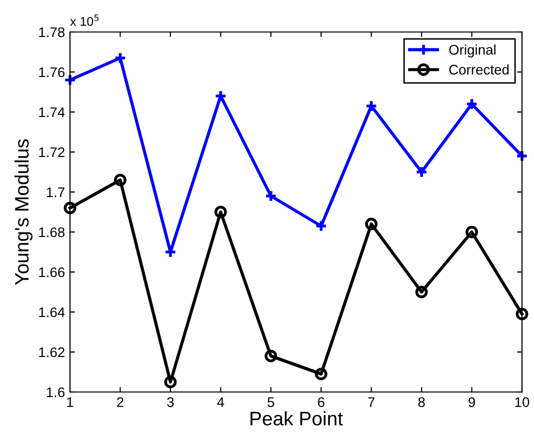 The image size is (534, 437). What do you see at coordinates (51, 352) in the screenshot?
I see `y-tick-label: 1.62` at bounding box center [51, 352].